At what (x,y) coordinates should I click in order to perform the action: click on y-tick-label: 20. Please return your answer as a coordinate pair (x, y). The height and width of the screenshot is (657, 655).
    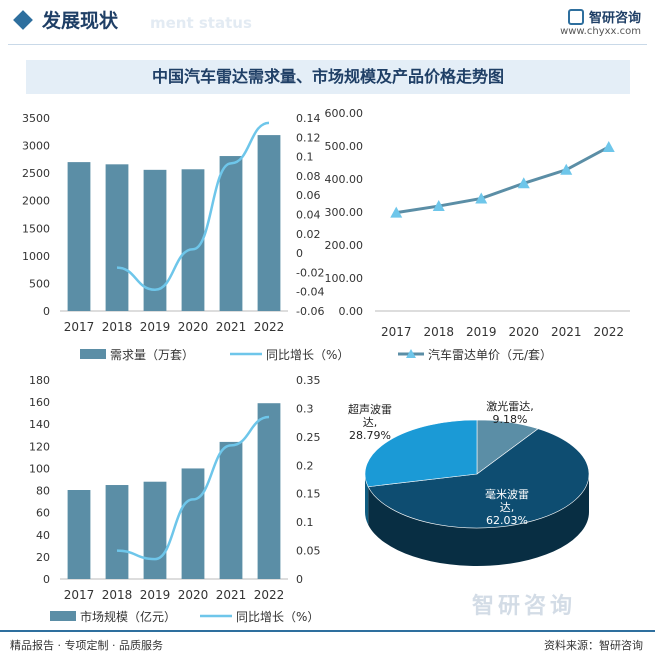
    Looking at the image, I should click on (43, 557).